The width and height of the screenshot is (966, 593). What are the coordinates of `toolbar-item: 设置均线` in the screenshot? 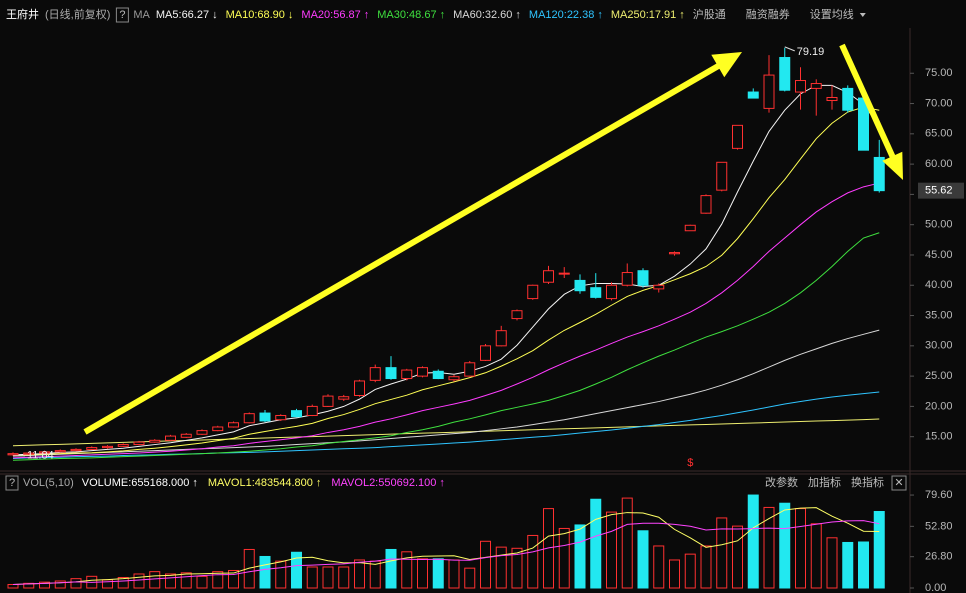 It's located at (832, 14).